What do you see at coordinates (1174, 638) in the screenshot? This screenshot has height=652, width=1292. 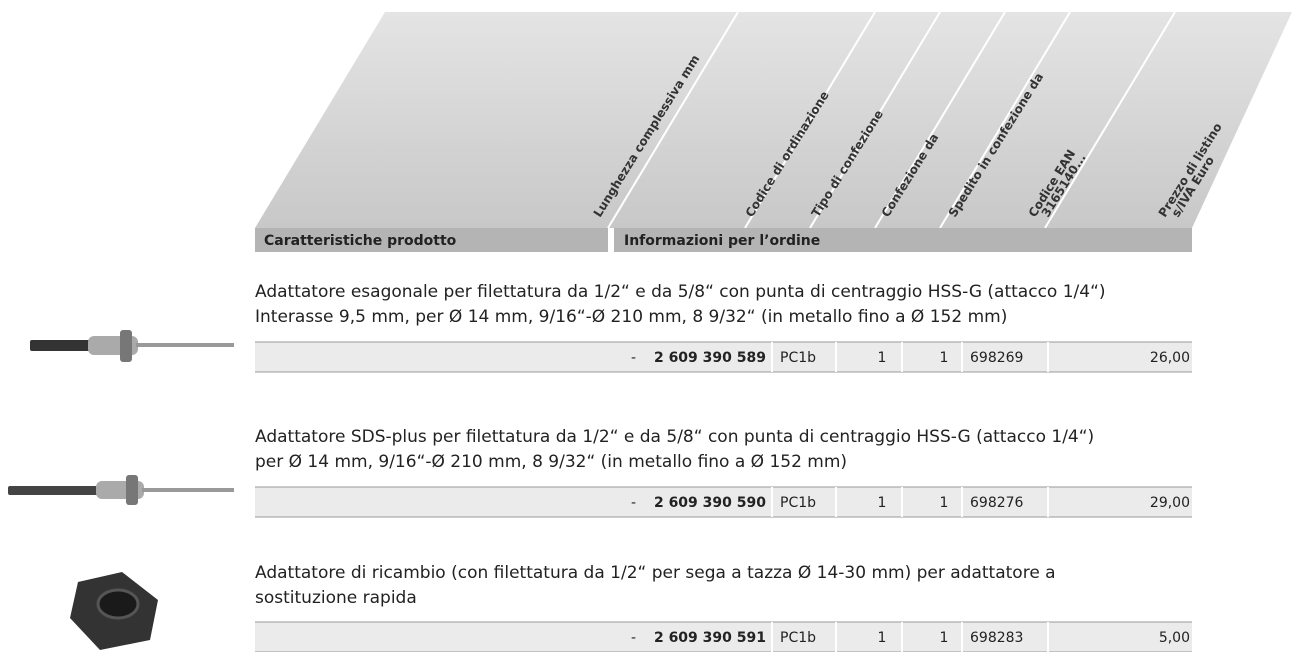 I see `order-cell: 5,00` at bounding box center [1174, 638].